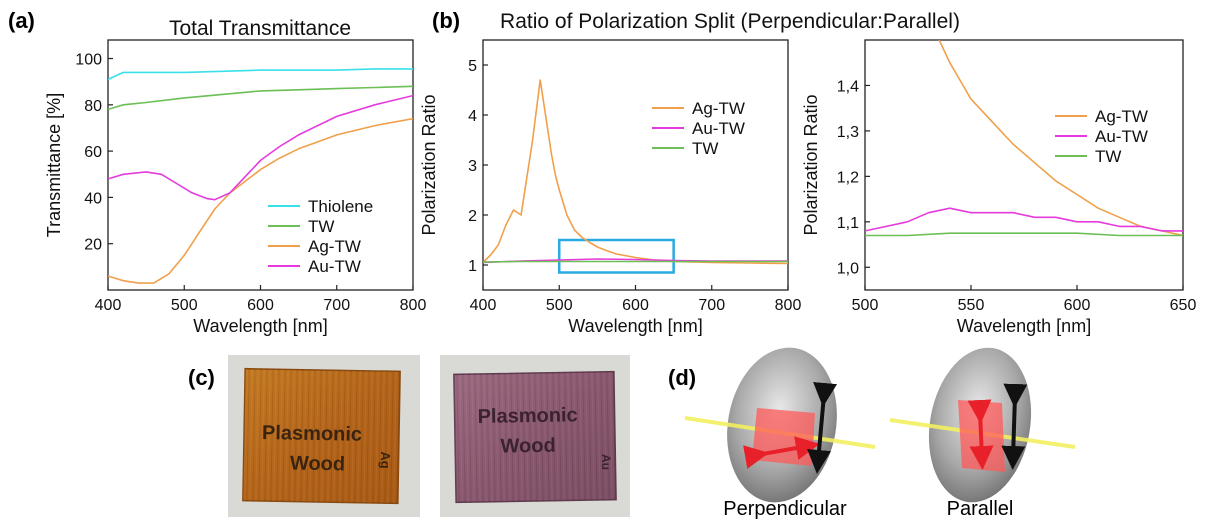 Image resolution: width=1230 pixels, height=527 pixels. What do you see at coordinates (848, 86) in the screenshot?
I see `y-tick-label: 1,4` at bounding box center [848, 86].